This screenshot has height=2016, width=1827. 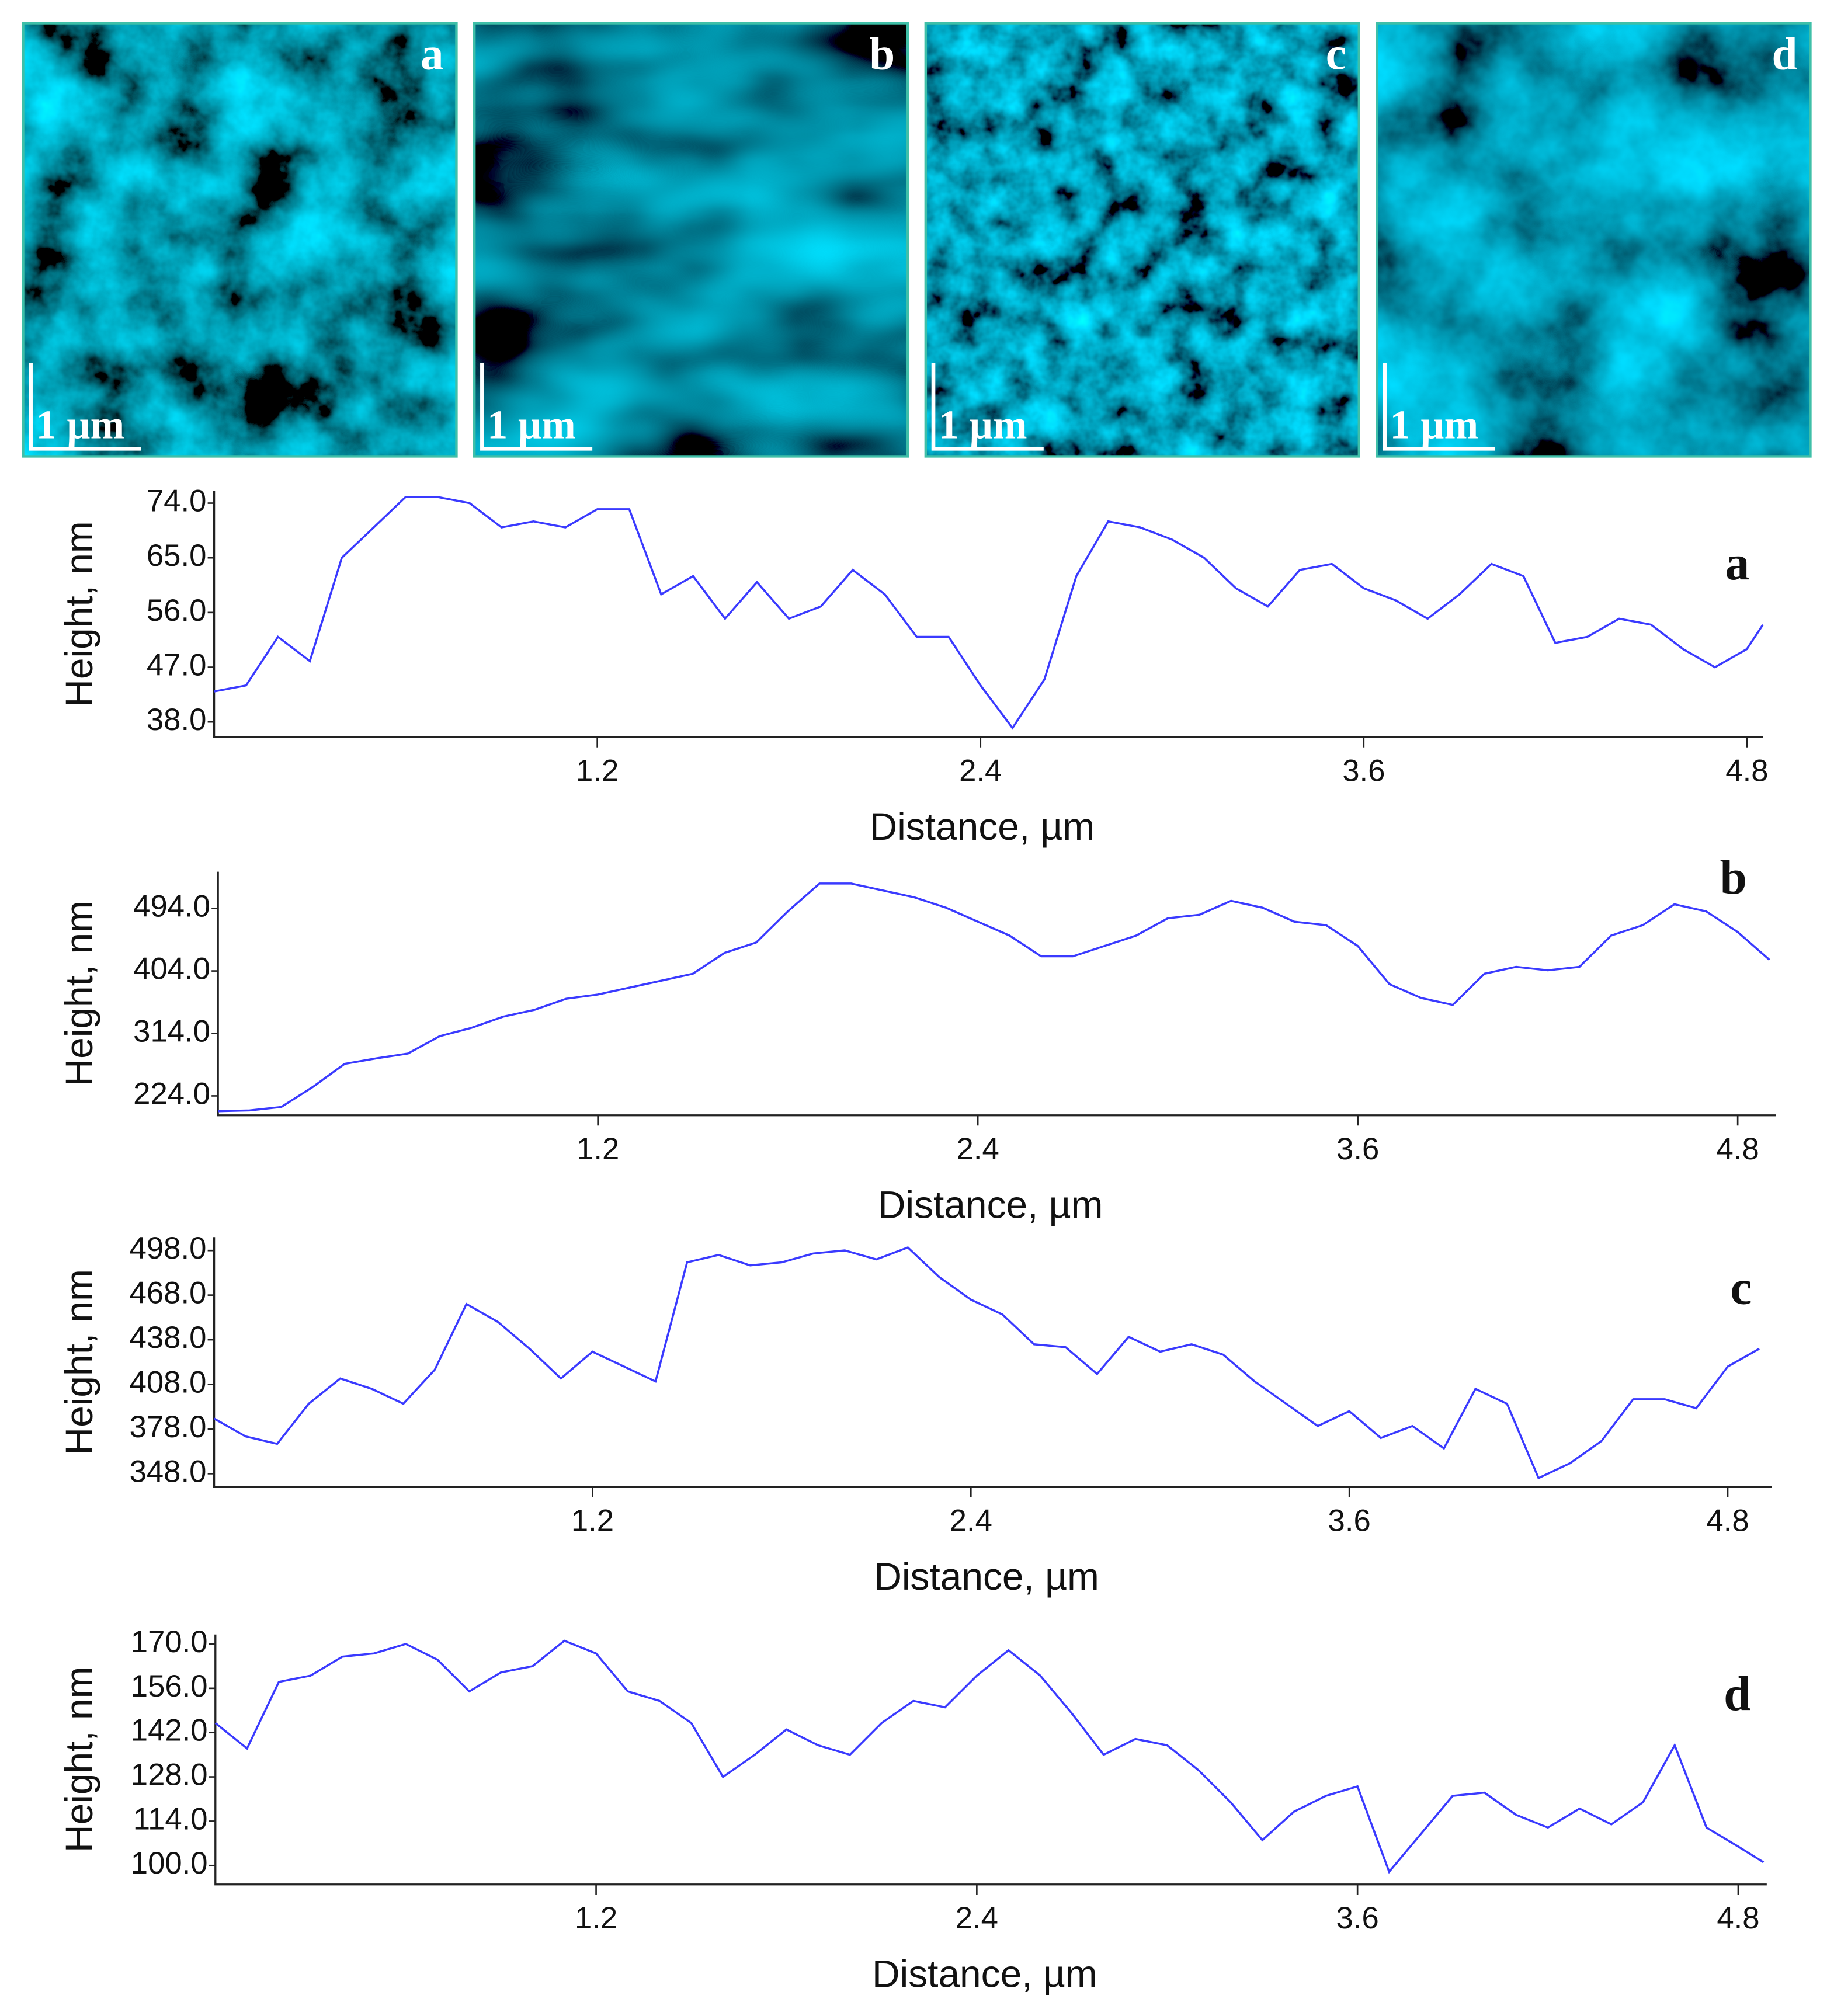 I want to click on y-tick-label: 378.0, so click(x=168, y=1427).